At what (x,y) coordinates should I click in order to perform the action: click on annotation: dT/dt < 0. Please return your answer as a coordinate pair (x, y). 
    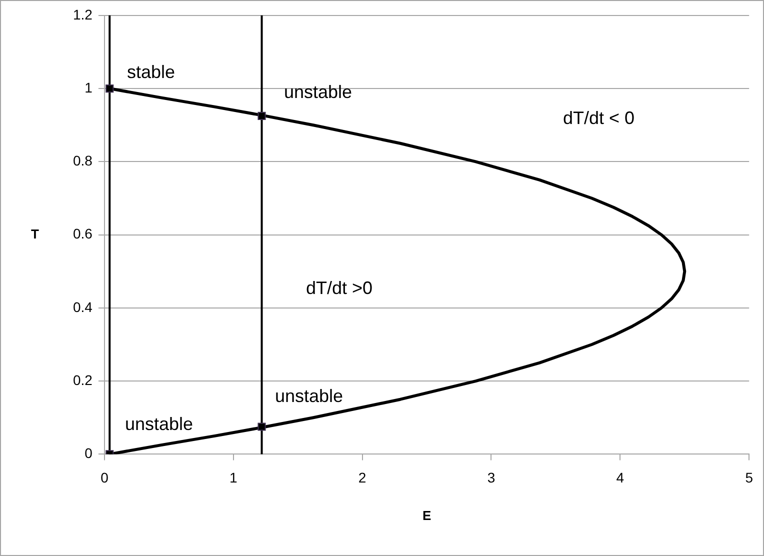
    Looking at the image, I should click on (599, 118).